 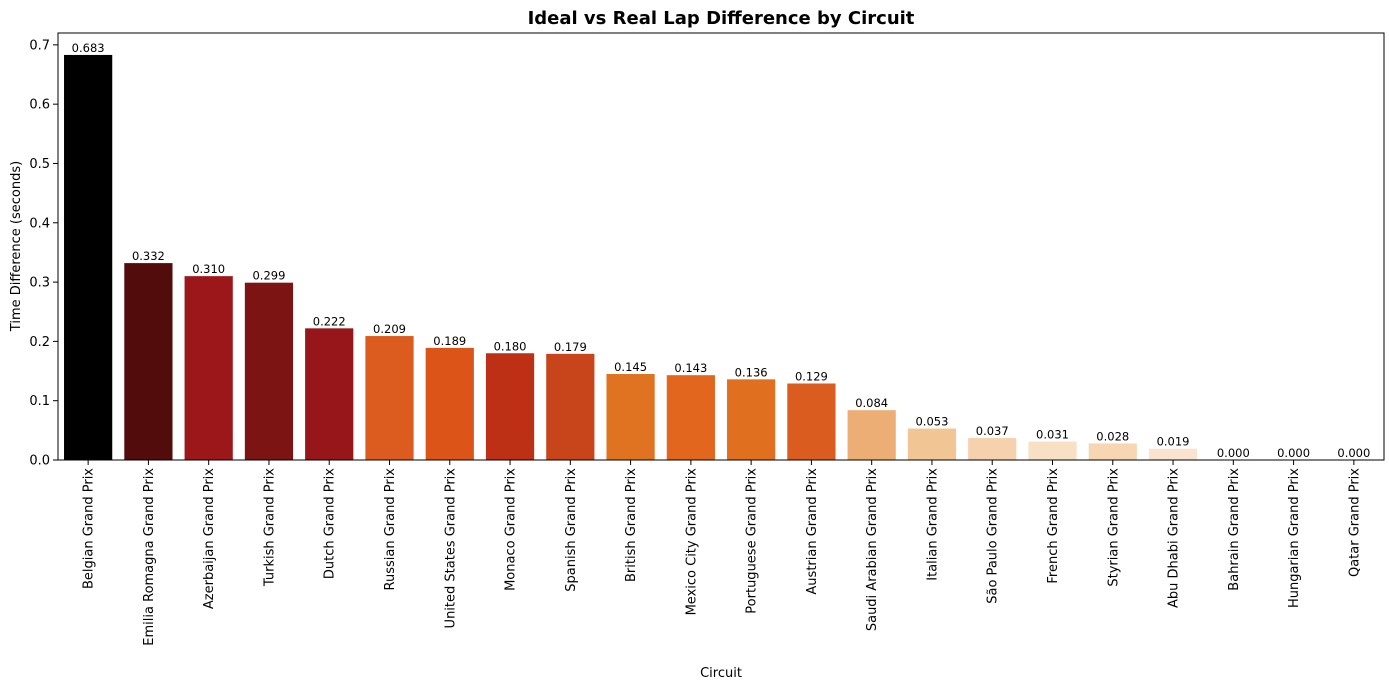 What do you see at coordinates (208, 269) in the screenshot?
I see `data-label: 0.310` at bounding box center [208, 269].